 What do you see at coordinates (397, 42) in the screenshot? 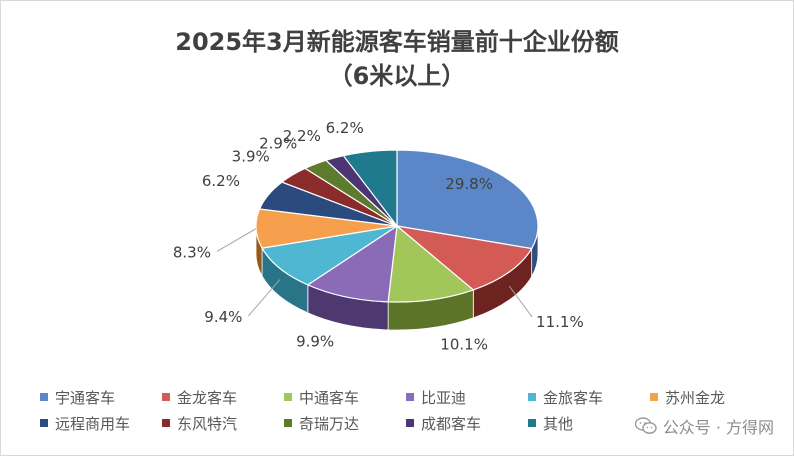
I see `chart-title: 2025年3月新能源客车销量前十企业份额` at bounding box center [397, 42].